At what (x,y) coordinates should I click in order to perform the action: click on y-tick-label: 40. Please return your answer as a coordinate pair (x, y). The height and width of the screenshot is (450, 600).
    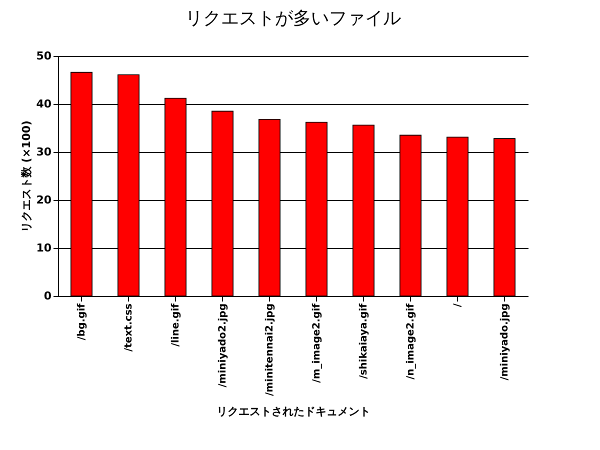
    Looking at the image, I should click on (44, 104).